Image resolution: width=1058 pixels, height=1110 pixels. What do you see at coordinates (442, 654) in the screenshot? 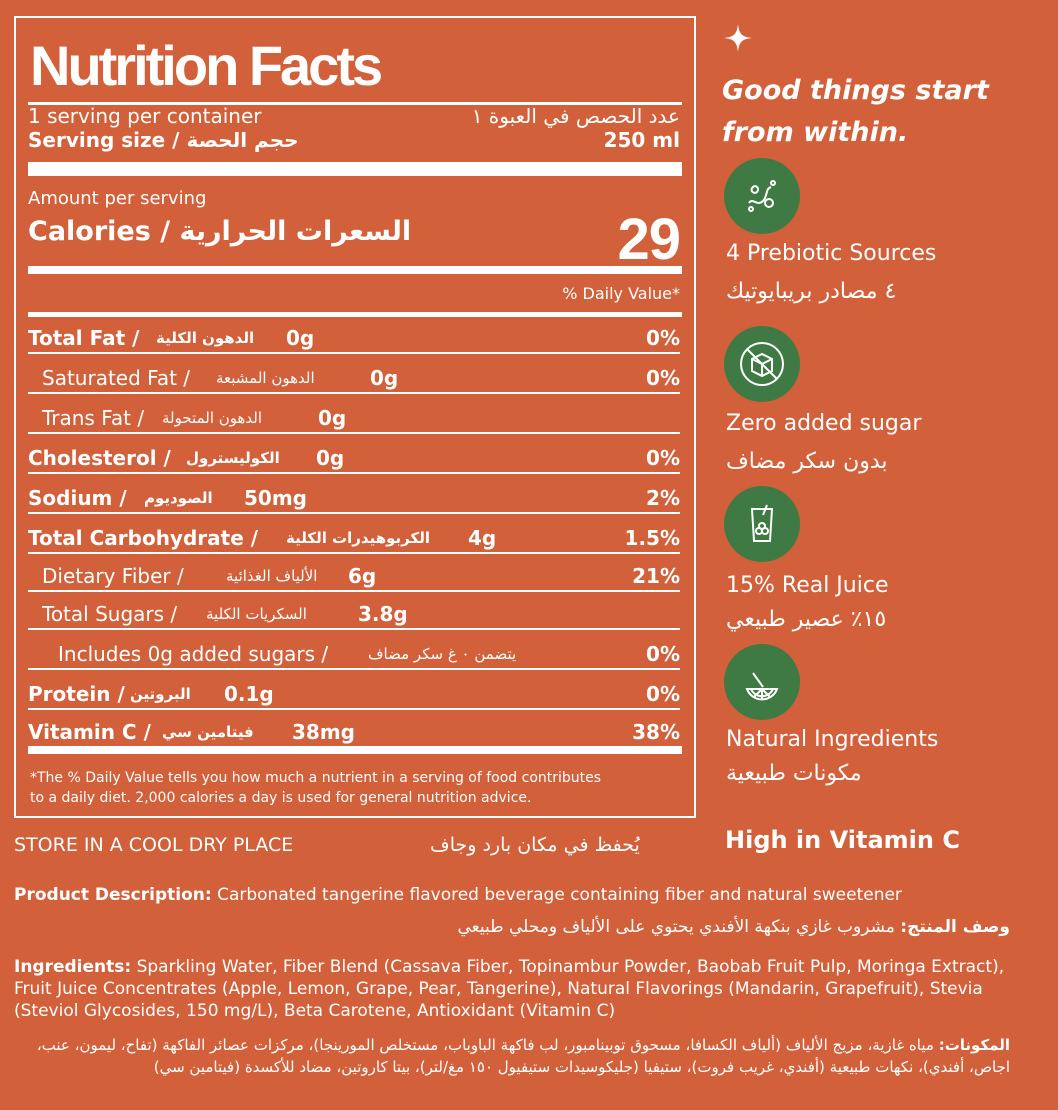
I see `nutrient-name-ar: يتضمن ٠ غ سكر مضاف` at bounding box center [442, 654].